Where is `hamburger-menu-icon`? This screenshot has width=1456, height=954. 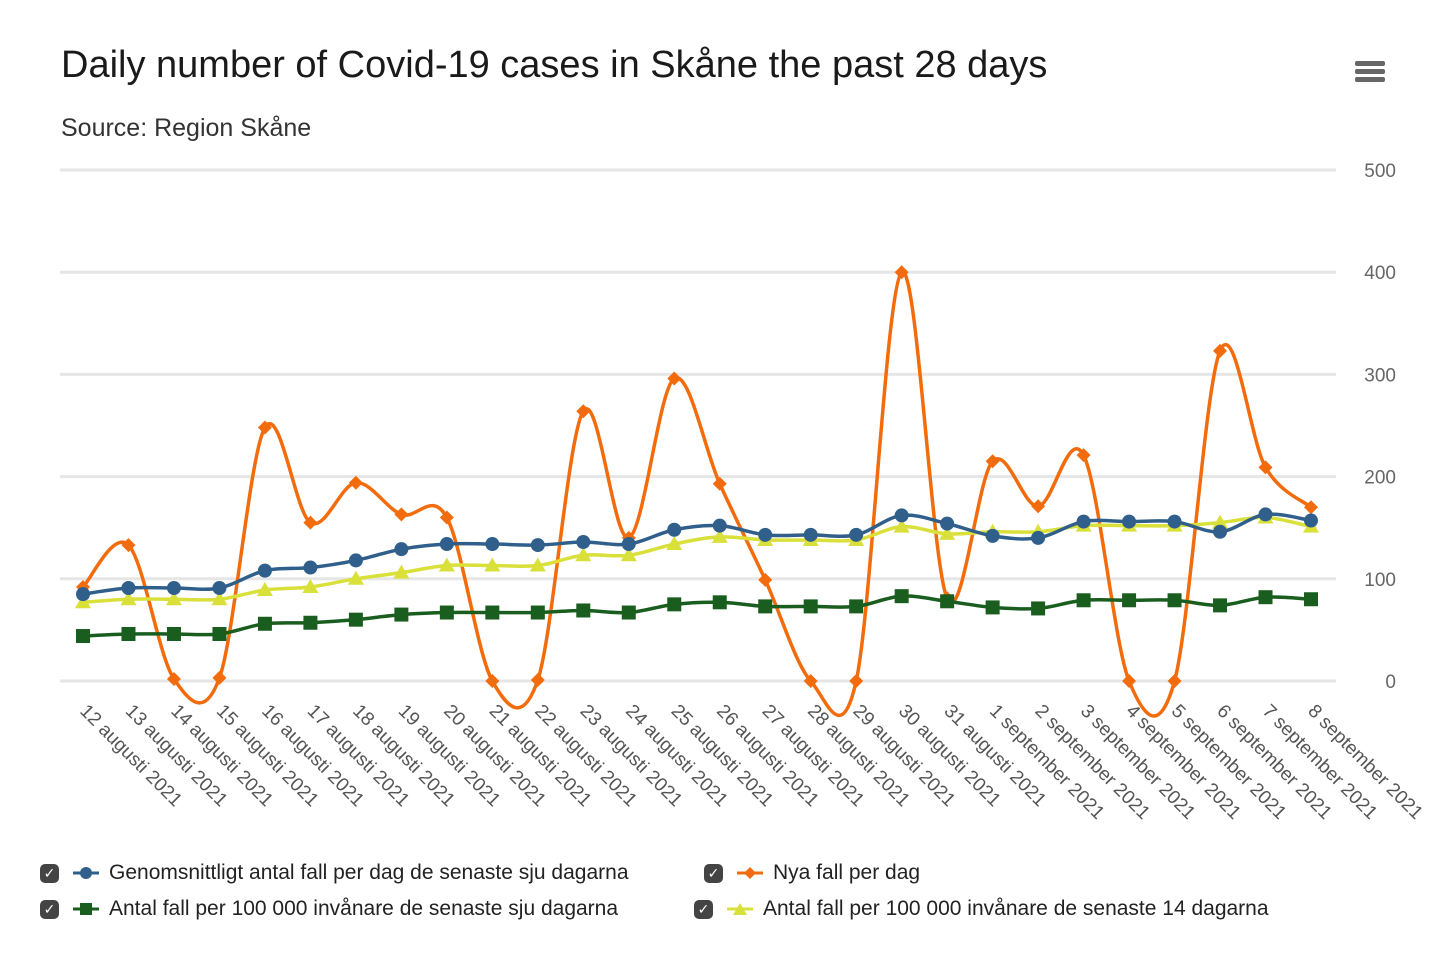 hamburger-menu-icon is located at coordinates (1370, 78).